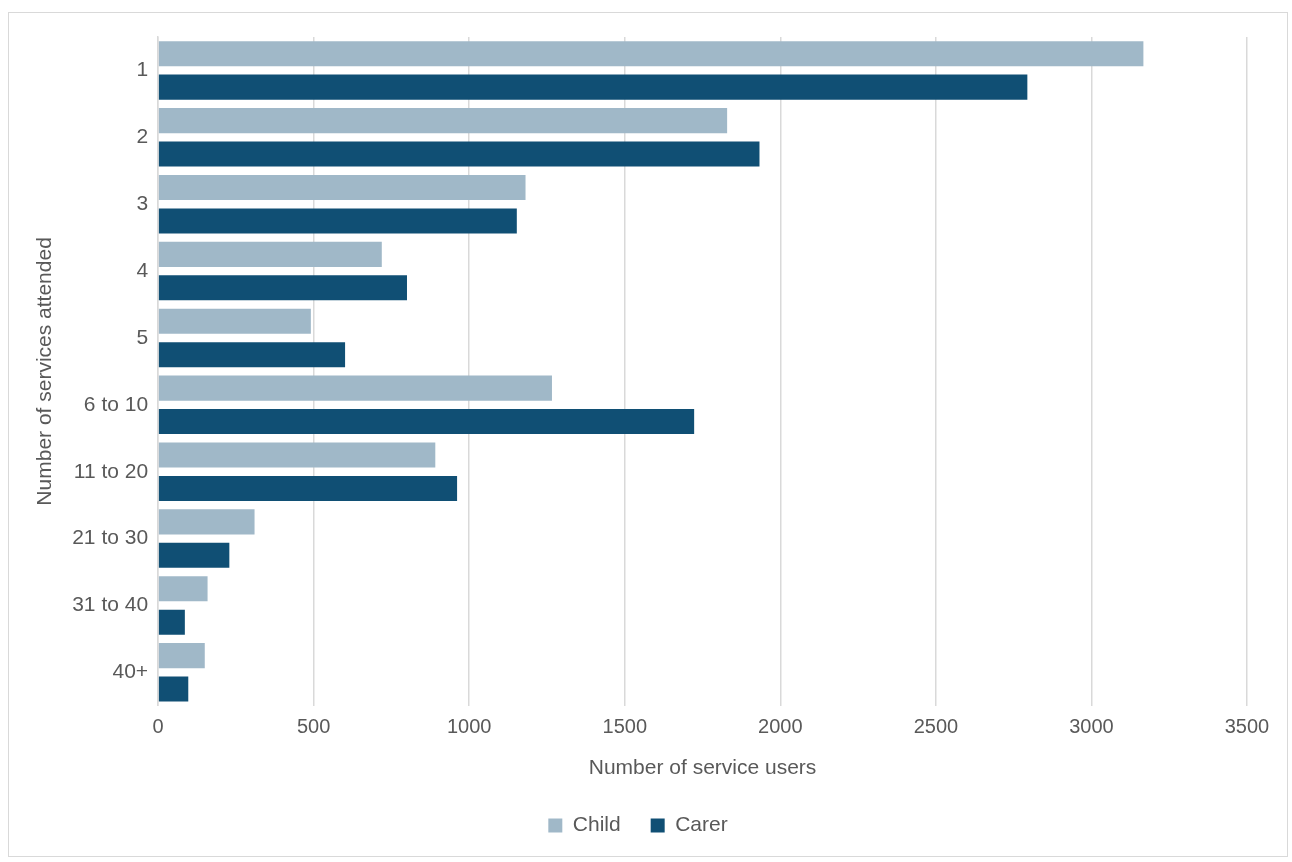  Describe the element at coordinates (702, 767) in the screenshot. I see `x-axis-title: Number of service users` at that location.